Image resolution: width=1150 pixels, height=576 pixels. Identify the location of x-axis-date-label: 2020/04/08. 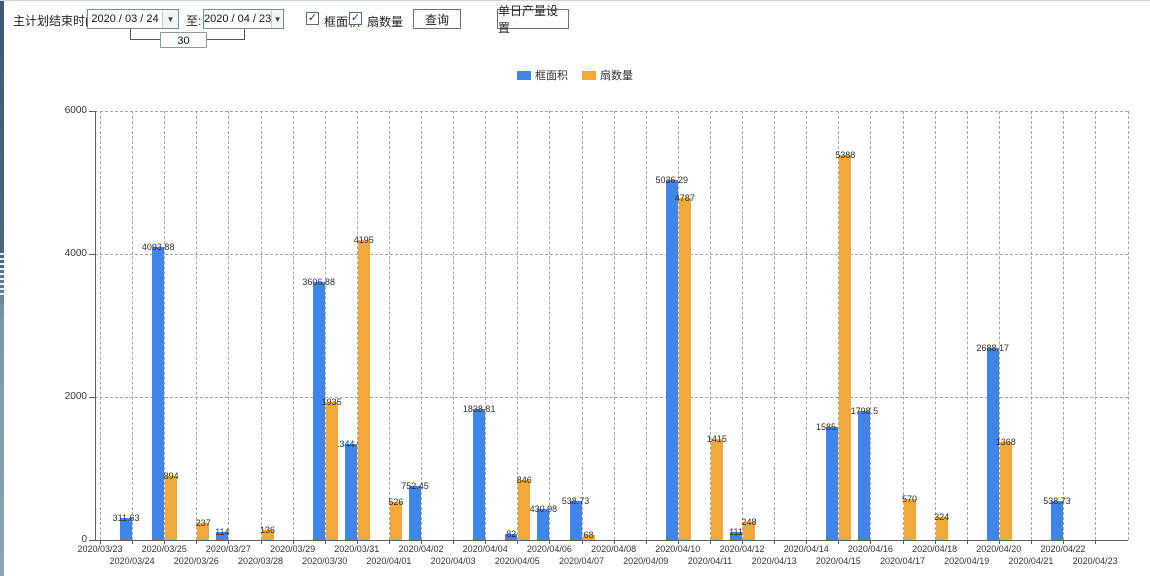
(614, 549).